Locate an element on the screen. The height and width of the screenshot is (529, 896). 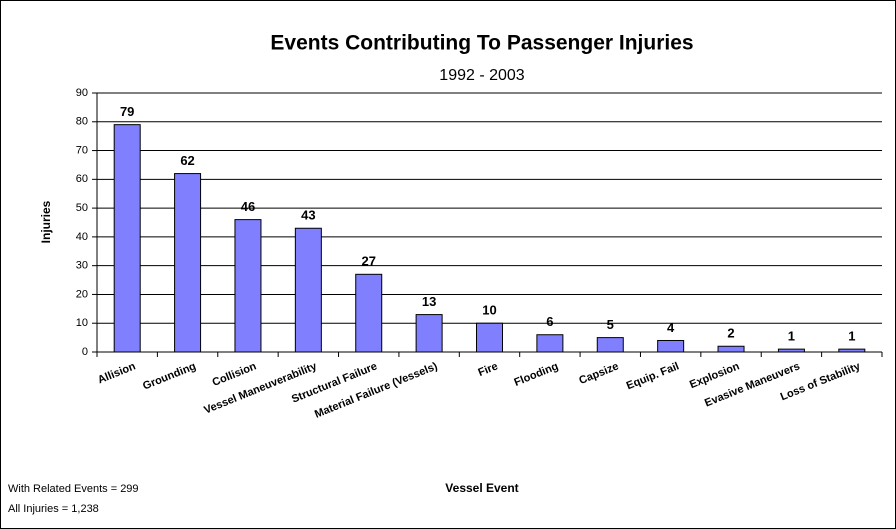
y-tick-label: 50 is located at coordinates (82, 208).